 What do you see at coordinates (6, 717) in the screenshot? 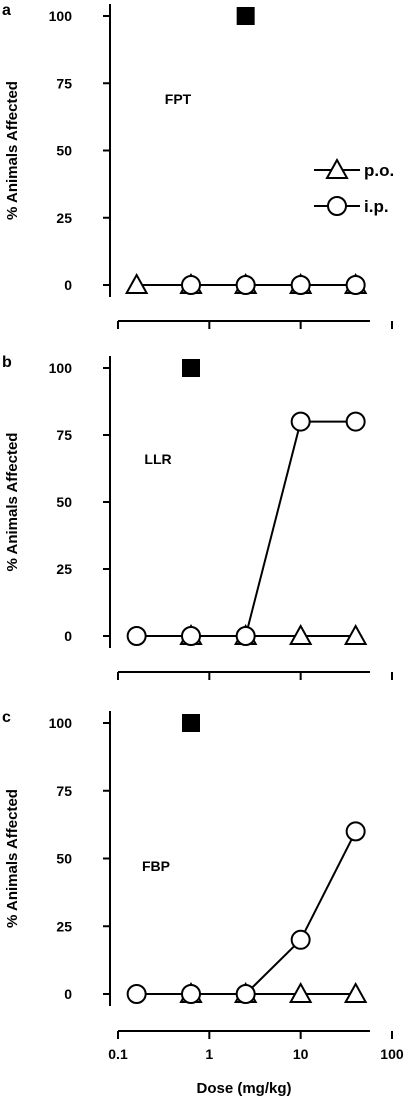
I see `panel-c-letter: c` at bounding box center [6, 717].